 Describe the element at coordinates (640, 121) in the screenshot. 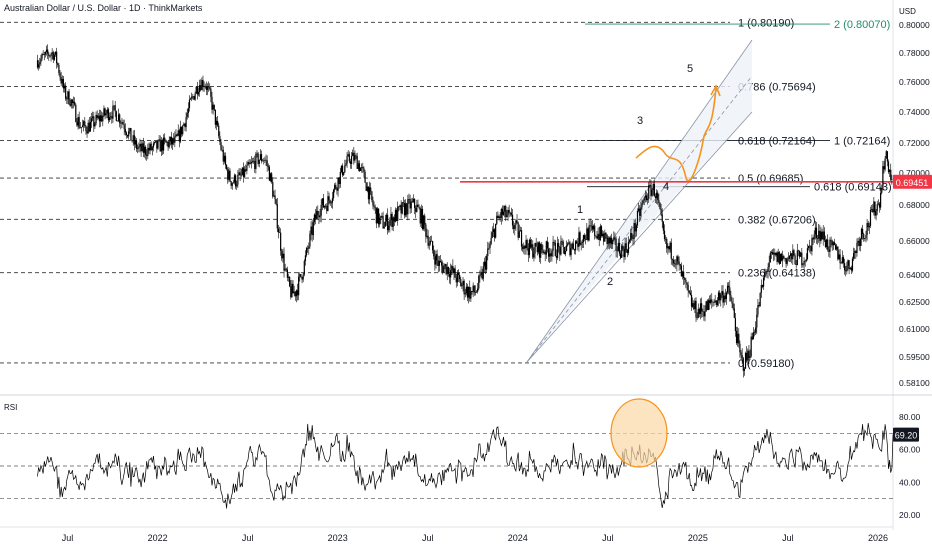

I see `wave-label-3: 3` at that location.